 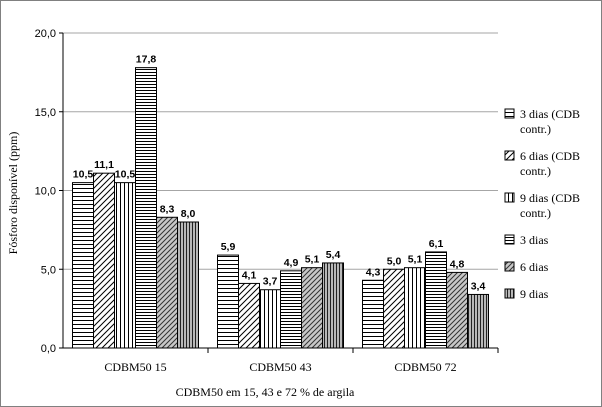 I want to click on y-tick-label: 15,0, so click(x=45, y=113).